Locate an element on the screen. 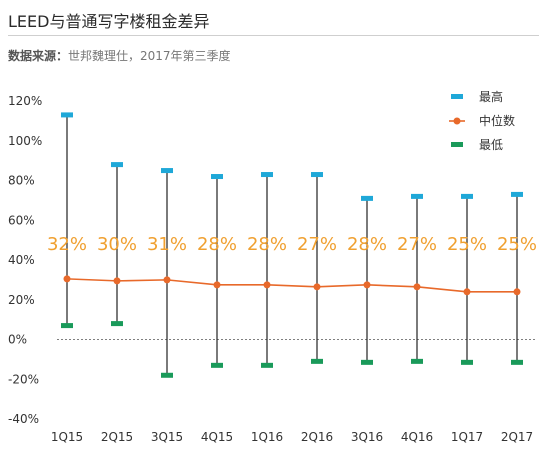 Image resolution: width=547 pixels, height=464 pixels. x-tick-label: 3Q16 is located at coordinates (367, 437).